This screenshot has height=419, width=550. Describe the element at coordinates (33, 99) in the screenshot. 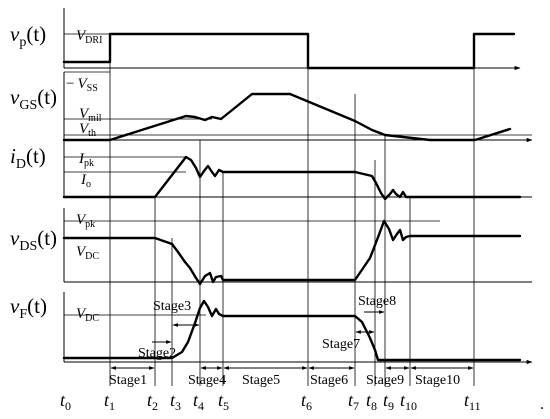

I see `vgs-label: vGS(t)` at that location.